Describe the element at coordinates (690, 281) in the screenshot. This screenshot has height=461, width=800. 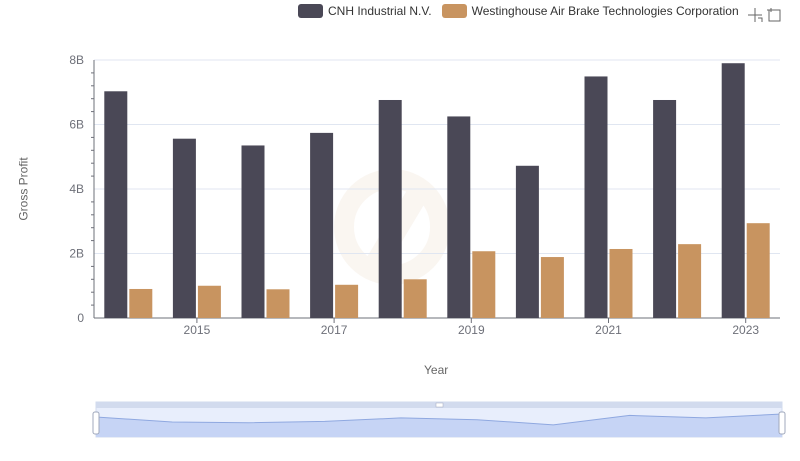
I see `bar-wabtec-2022` at that location.